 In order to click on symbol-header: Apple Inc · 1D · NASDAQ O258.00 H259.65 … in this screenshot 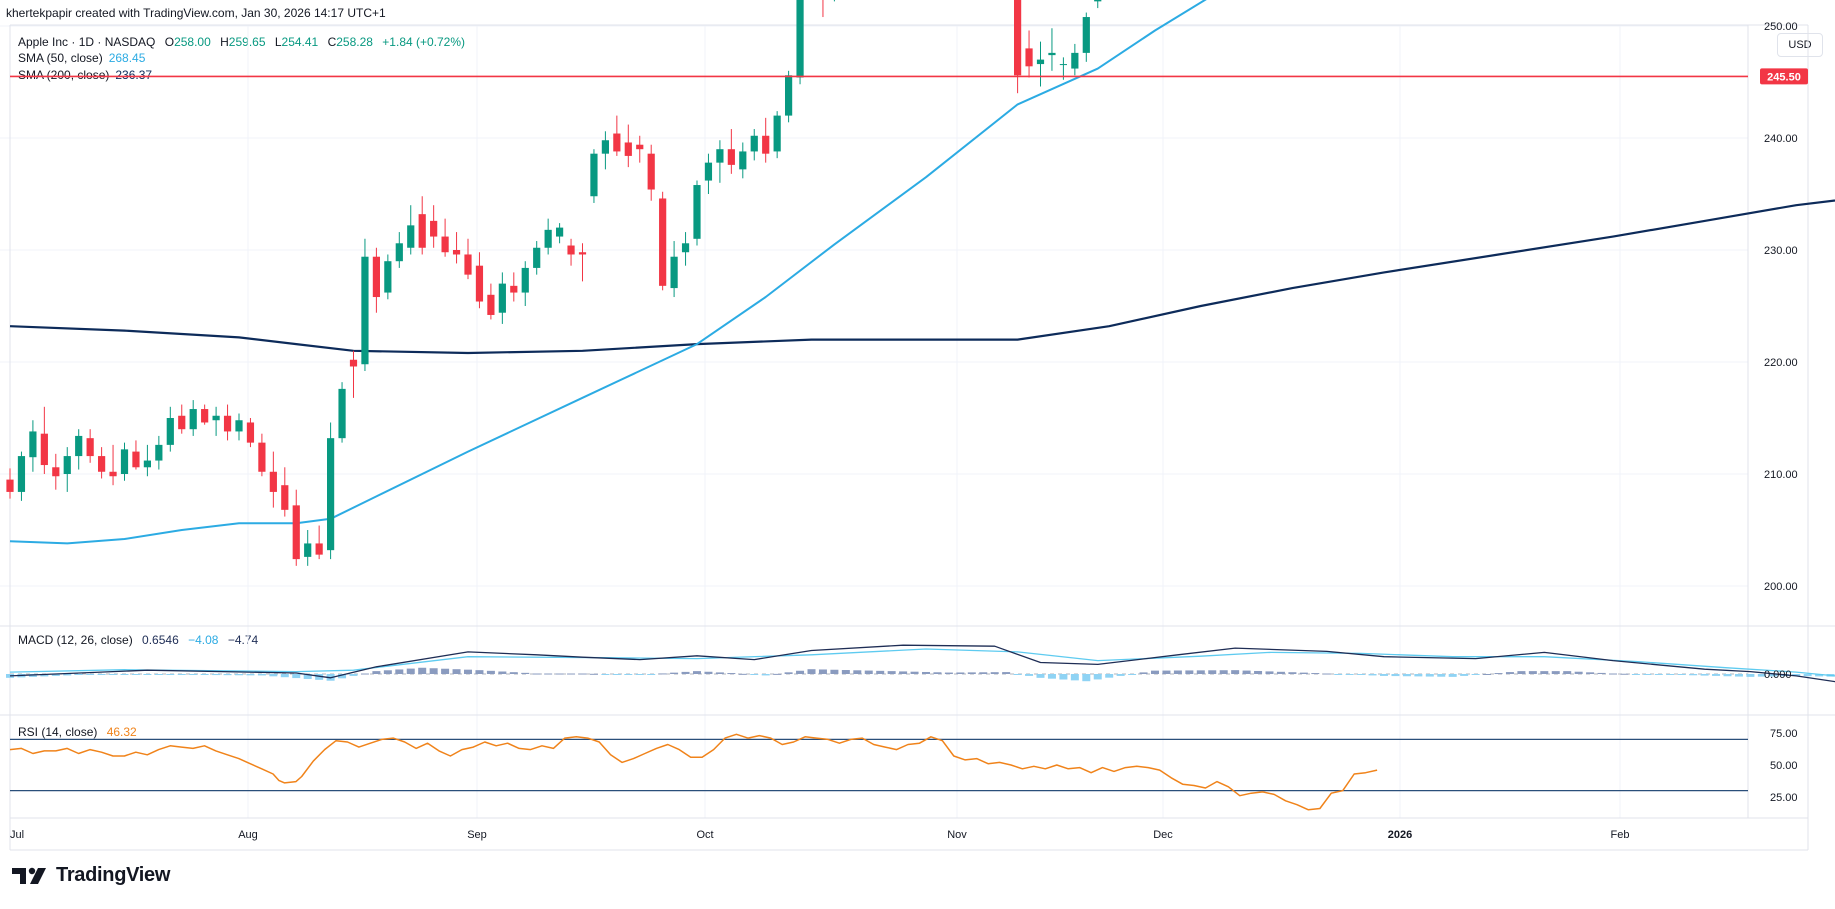, I will do `click(241, 42)`.